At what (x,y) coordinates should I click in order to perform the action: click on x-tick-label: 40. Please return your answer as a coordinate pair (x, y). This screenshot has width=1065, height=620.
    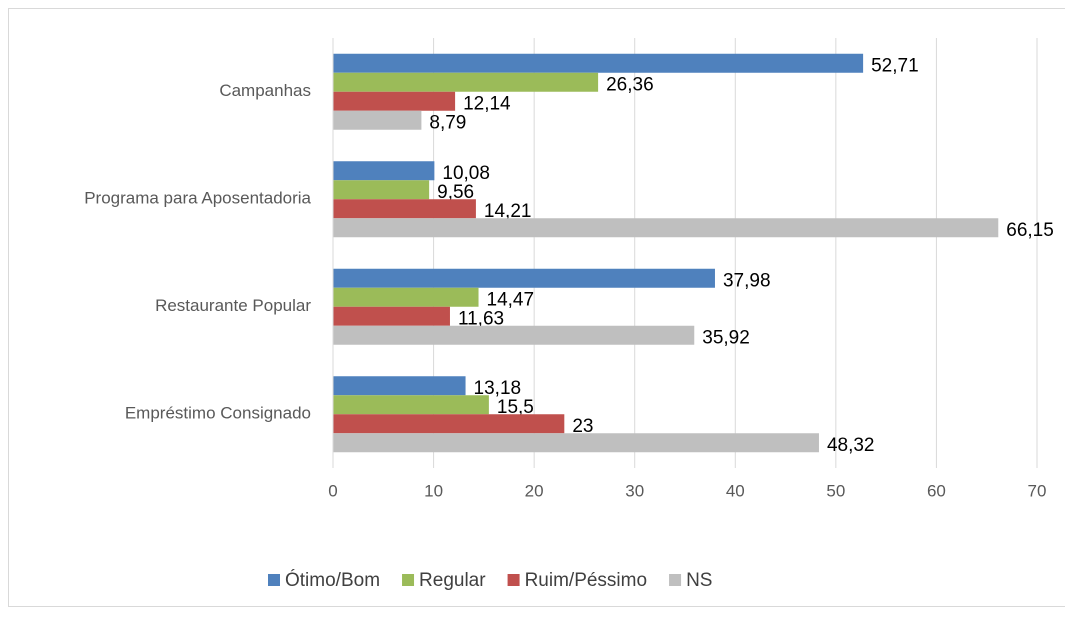
    Looking at the image, I should click on (735, 490).